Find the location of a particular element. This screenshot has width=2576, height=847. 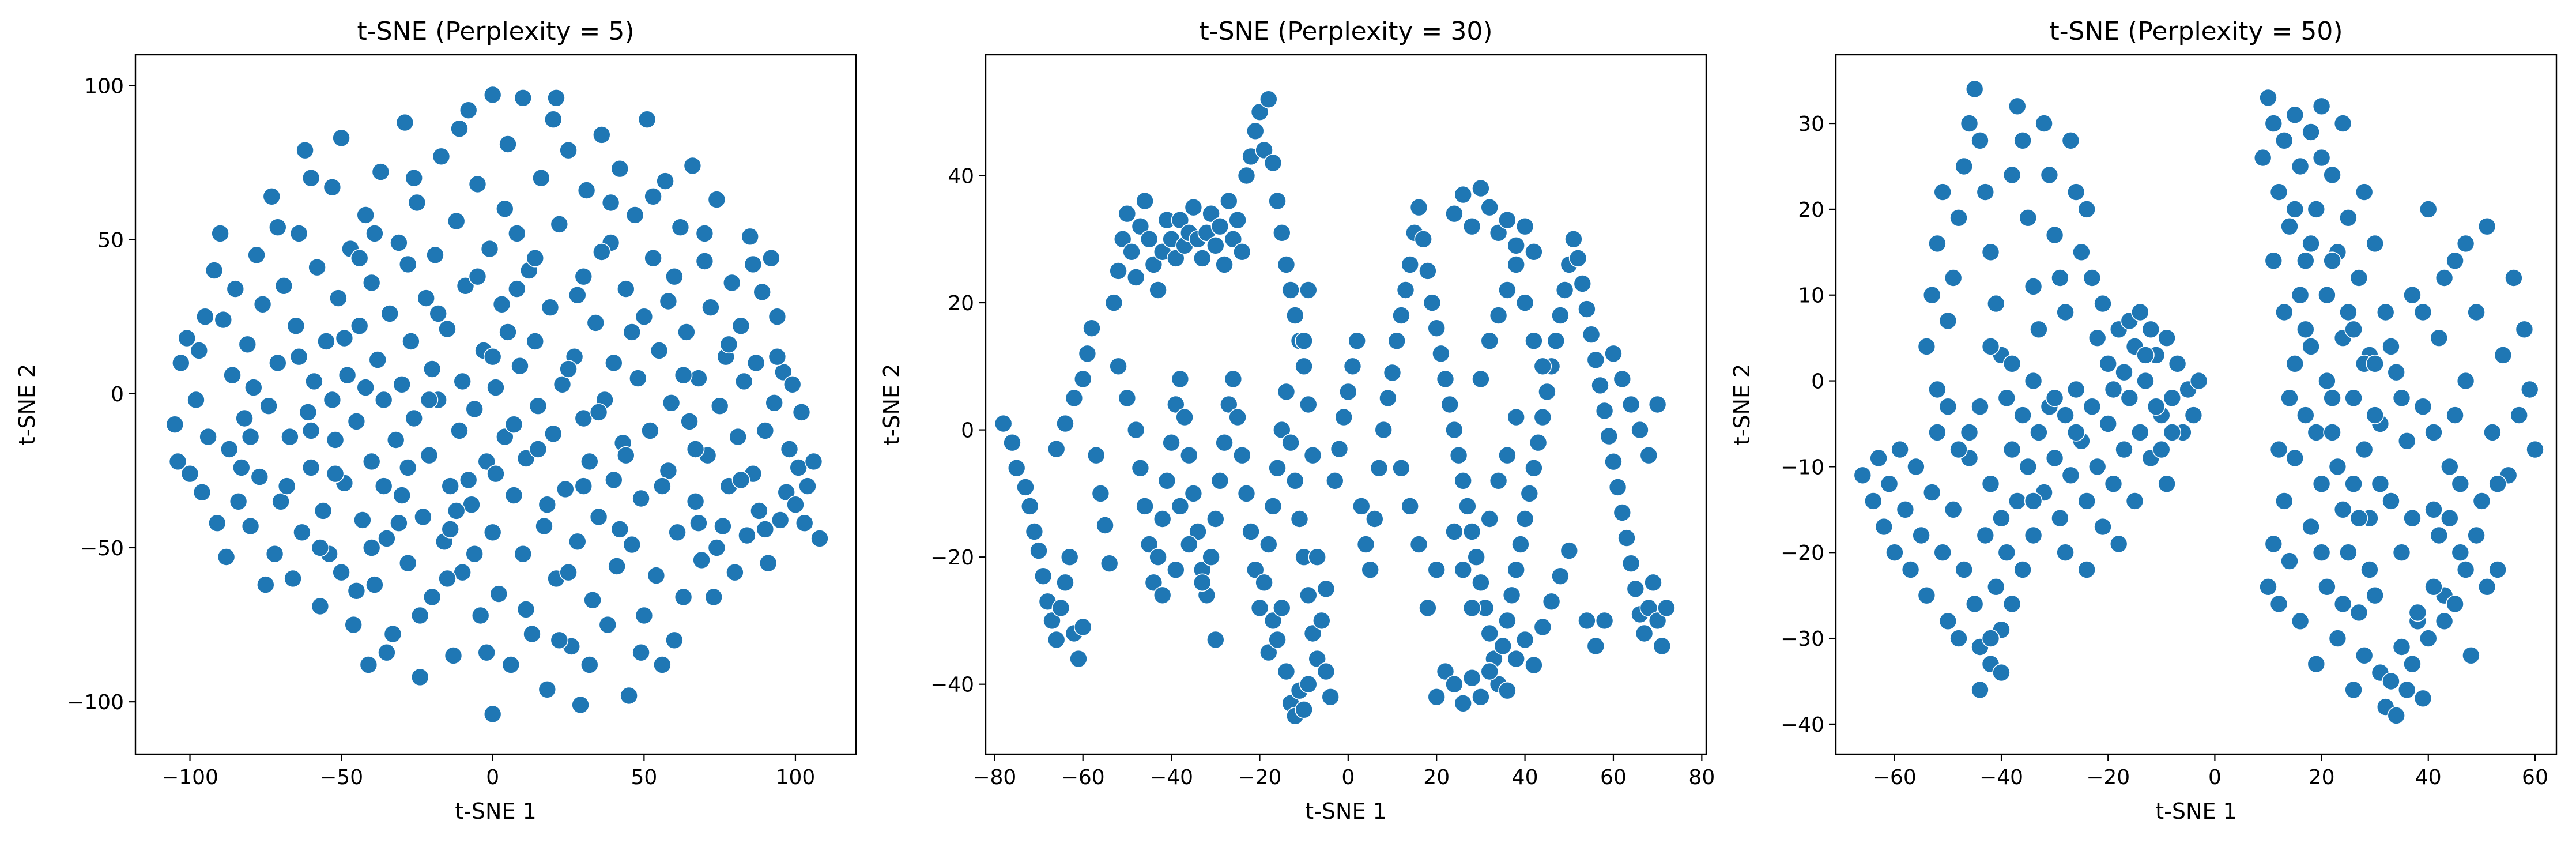

x-axis-label: t-SNE 1 is located at coordinates (495, 811).